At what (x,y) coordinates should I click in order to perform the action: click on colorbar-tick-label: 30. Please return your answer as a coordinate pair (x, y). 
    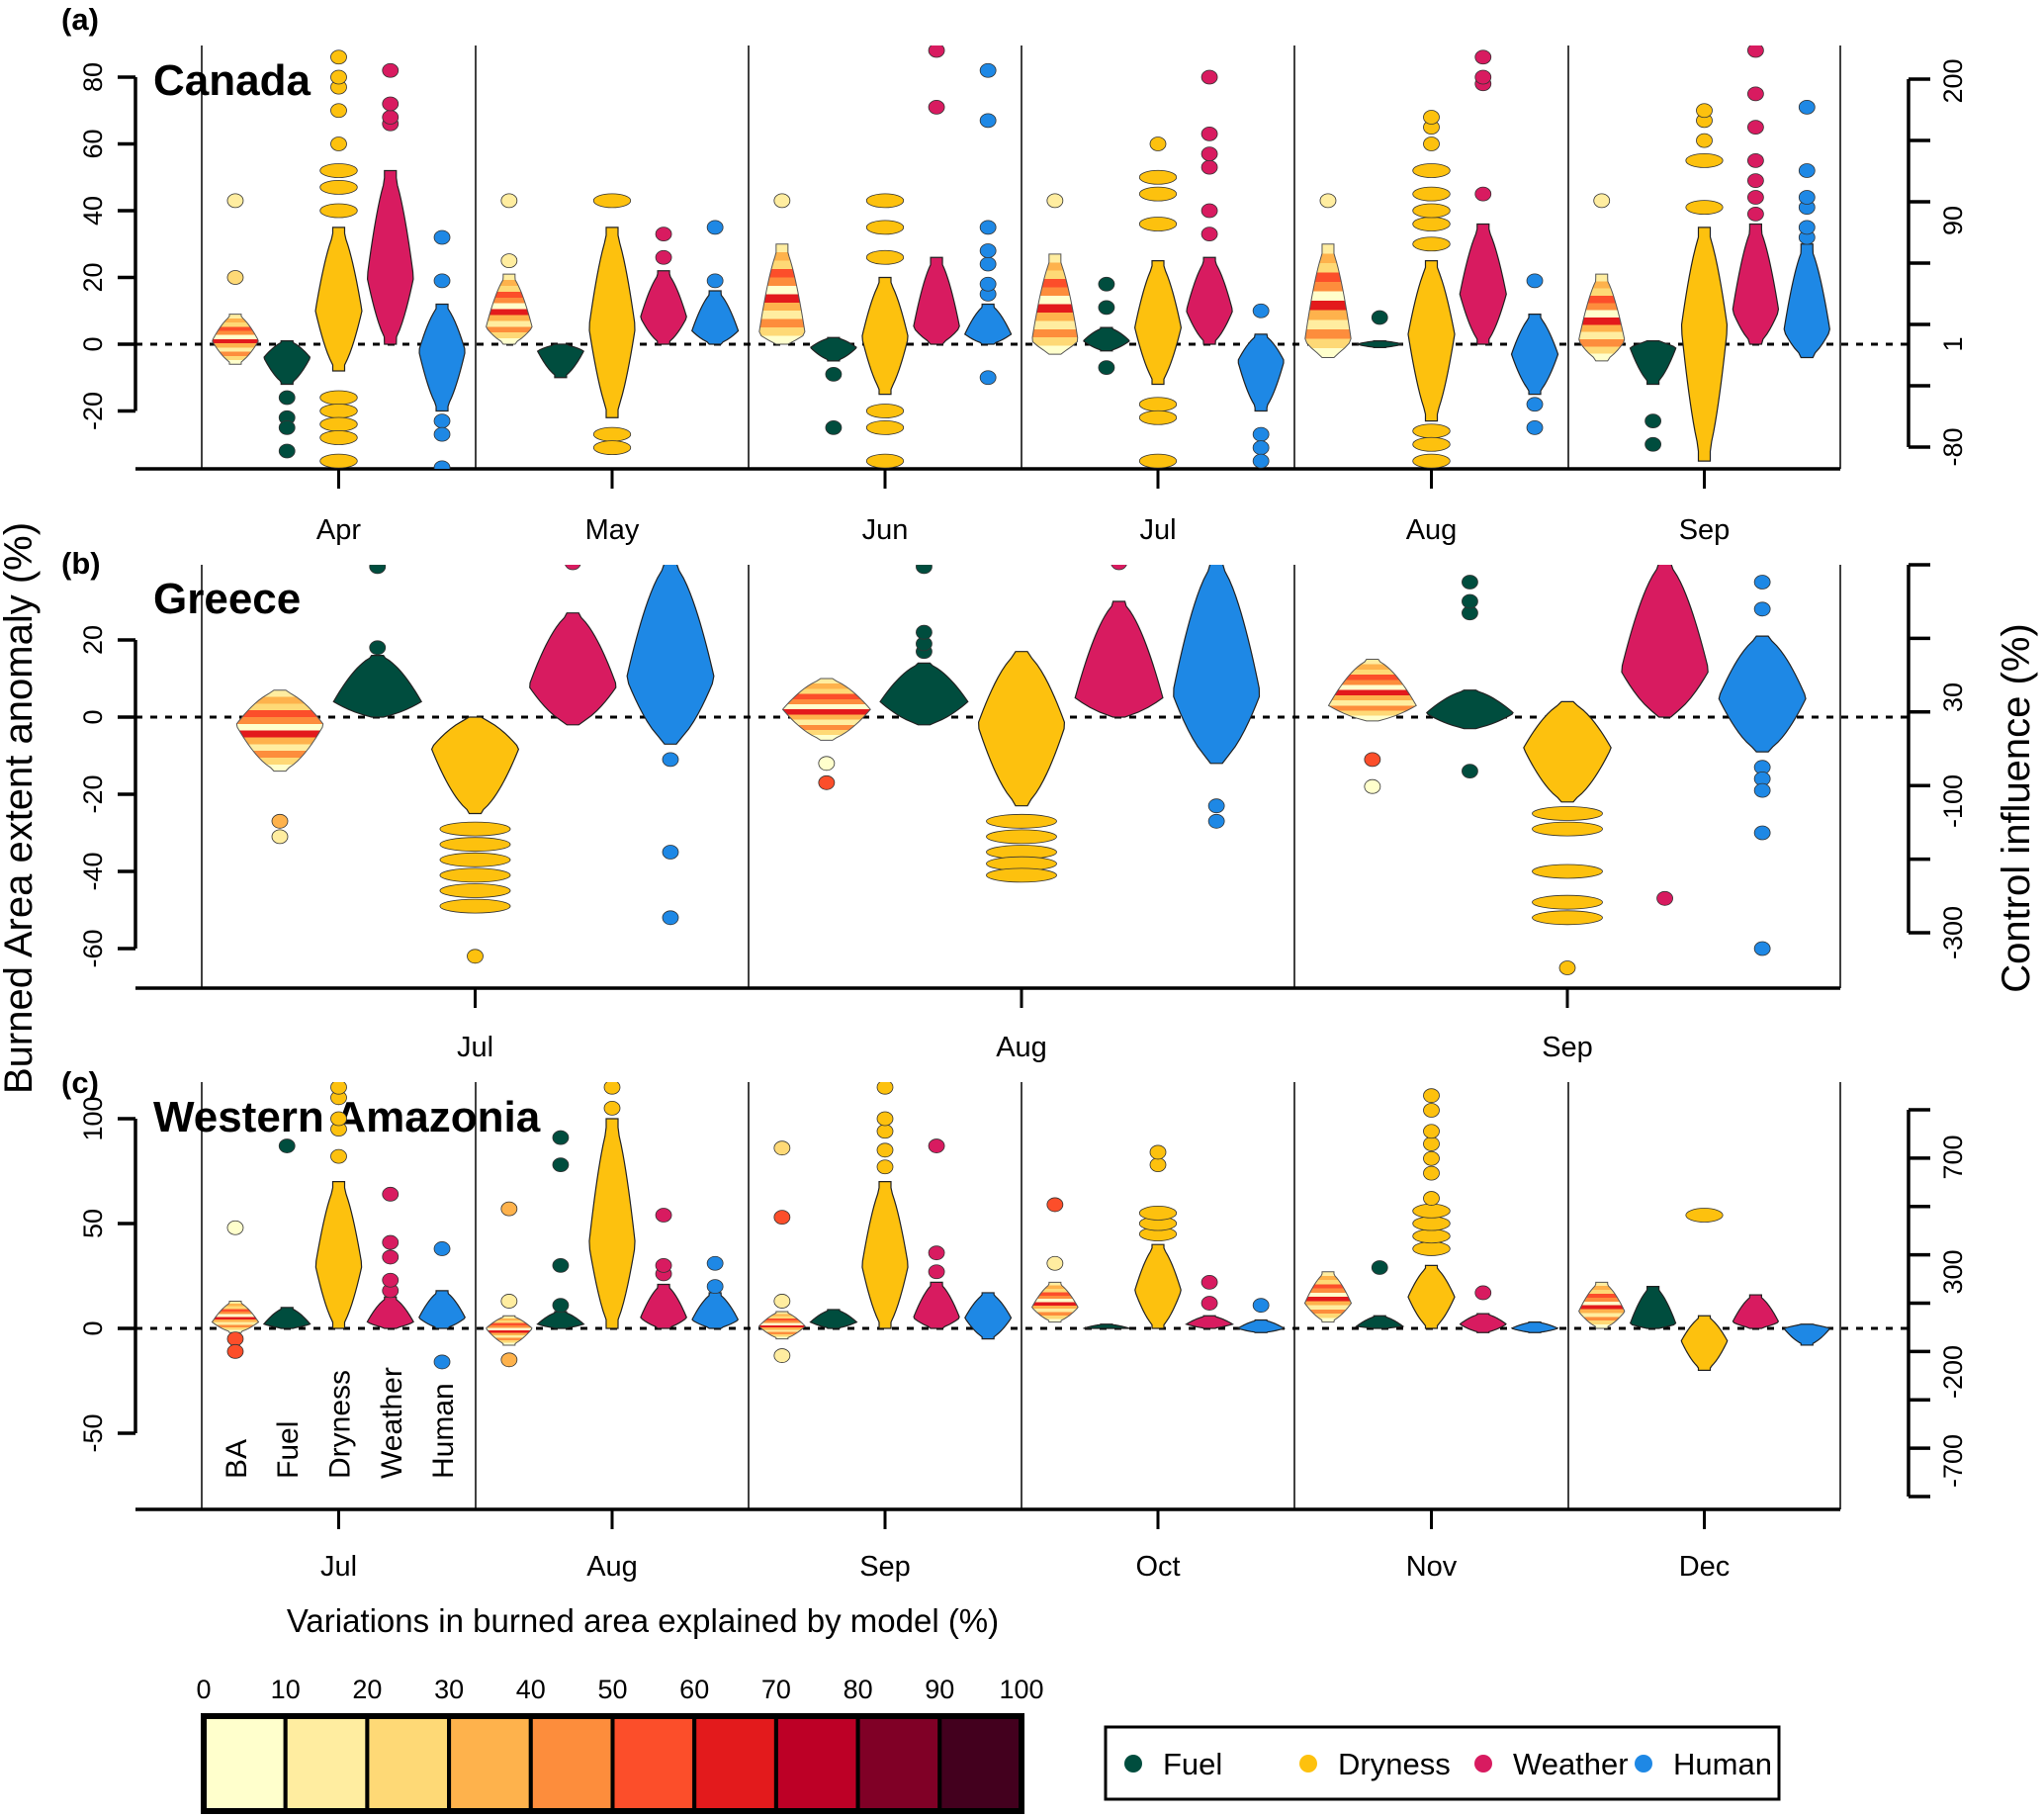
    Looking at the image, I should click on (449, 1689).